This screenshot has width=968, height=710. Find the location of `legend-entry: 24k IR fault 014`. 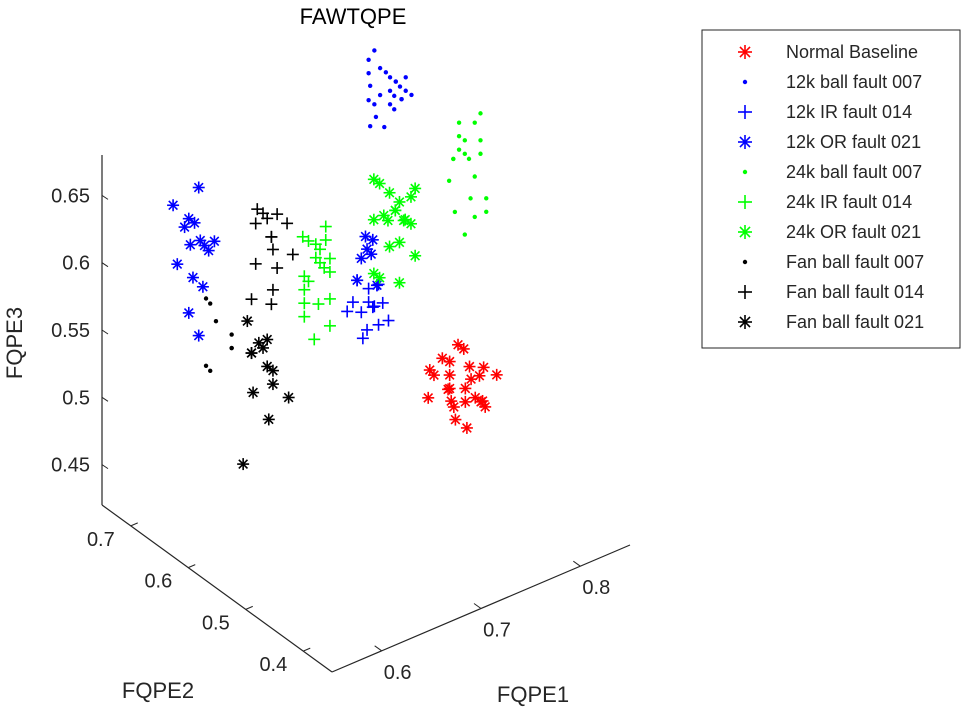

legend-entry: 24k IR fault 014 is located at coordinates (825, 202).